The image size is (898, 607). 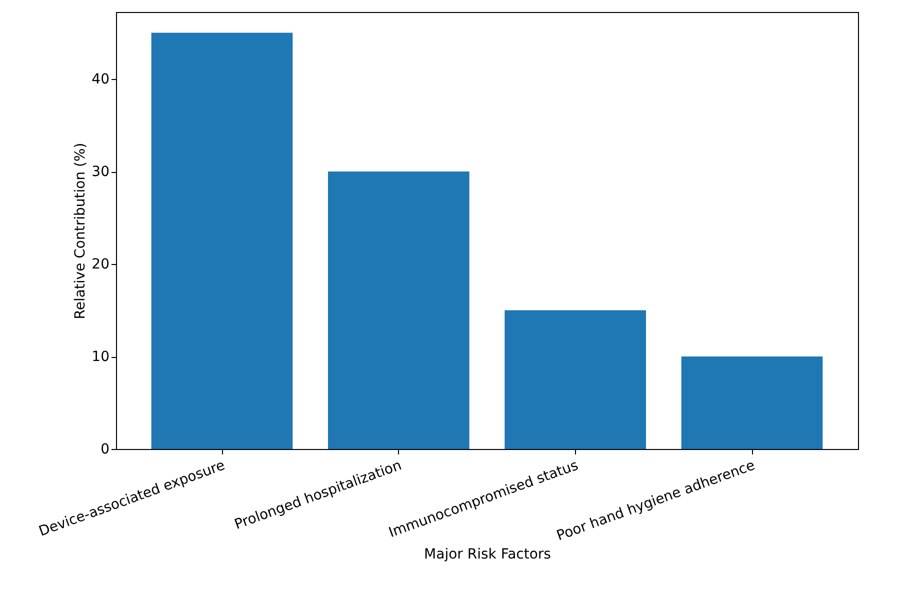 I want to click on y-tick-label: 40, so click(x=101, y=80).